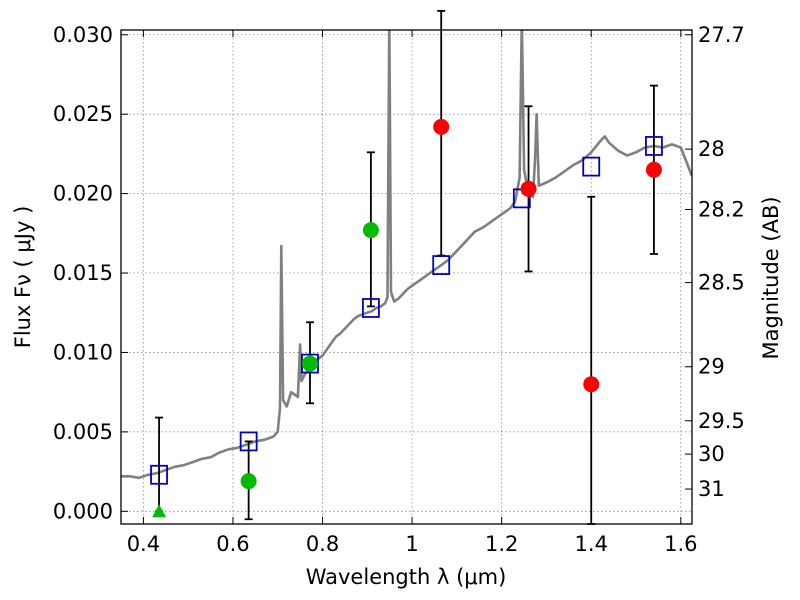  What do you see at coordinates (83, 35) in the screenshot?
I see `y-tick-label: 0.030` at bounding box center [83, 35].